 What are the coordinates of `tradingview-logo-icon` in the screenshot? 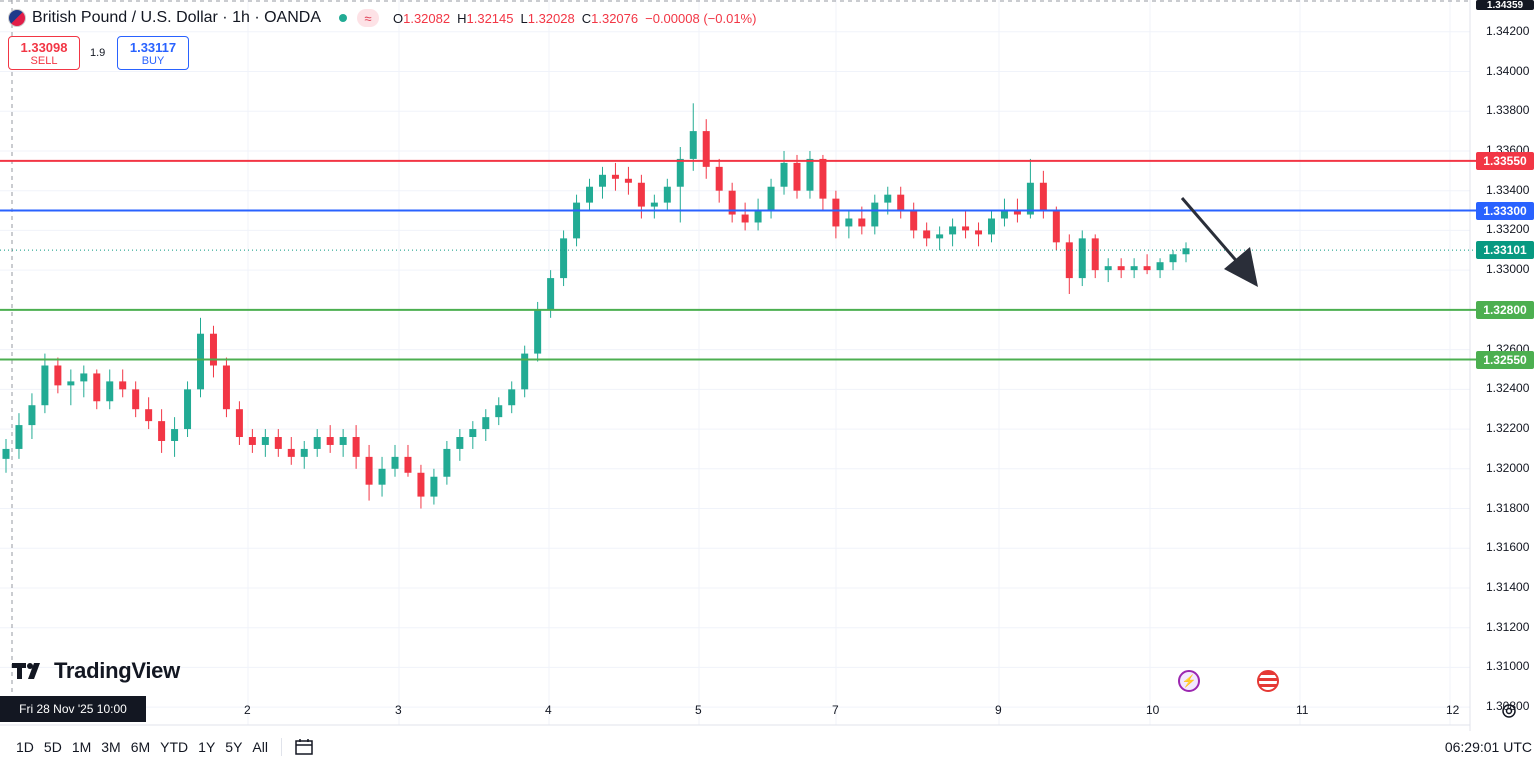 It's located at (26, 671).